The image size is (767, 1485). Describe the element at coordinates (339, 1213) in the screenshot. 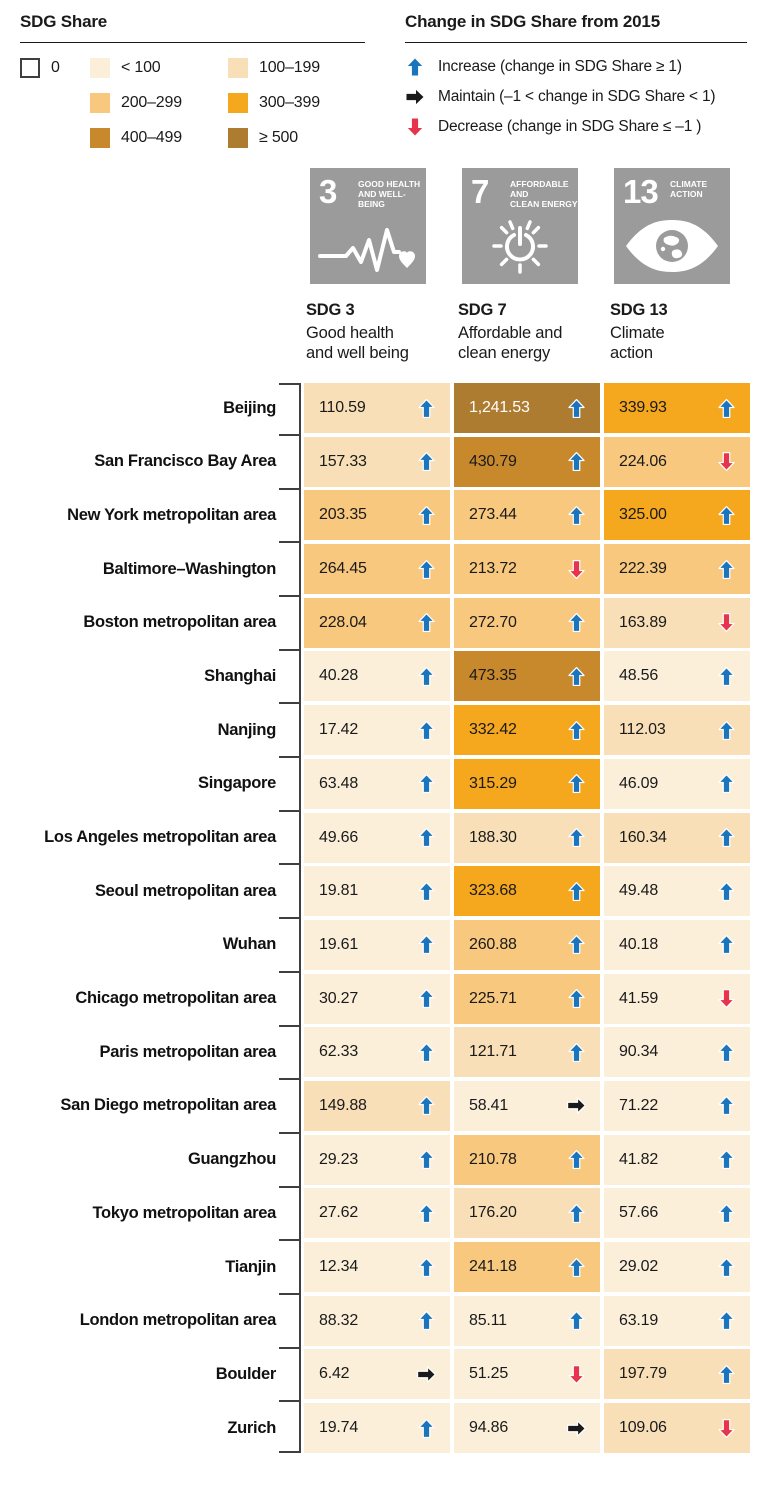

I see `cell-value: 27.62` at that location.